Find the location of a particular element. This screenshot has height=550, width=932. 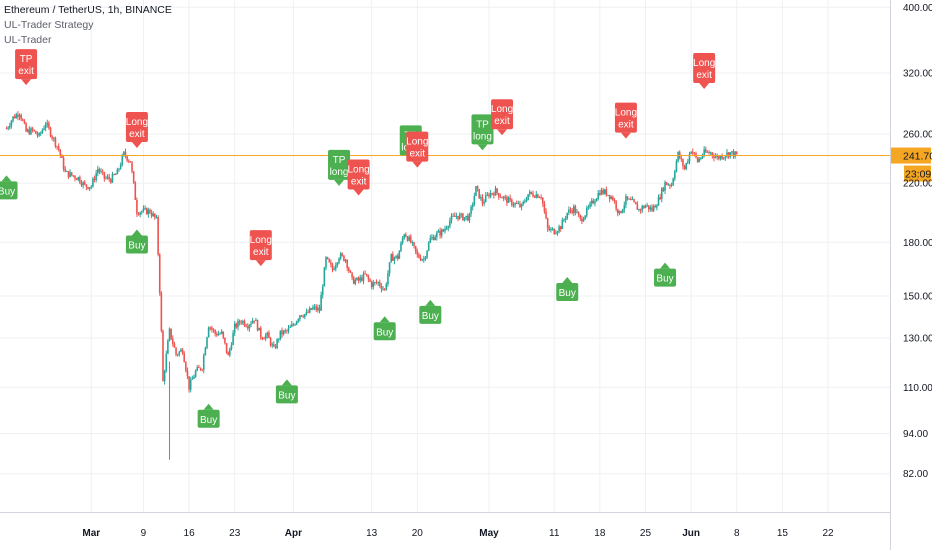

y-tick-label: 220.00 is located at coordinates (917, 184).